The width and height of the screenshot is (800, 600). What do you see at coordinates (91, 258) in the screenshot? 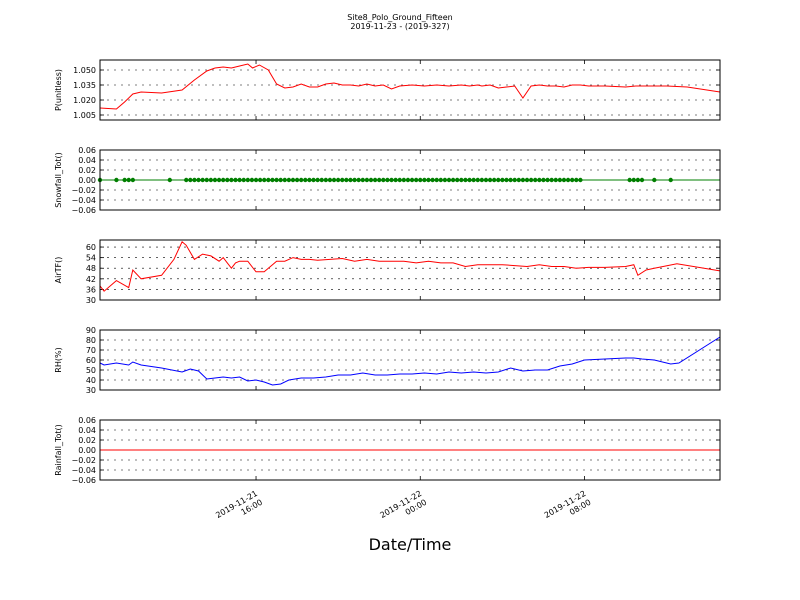
I see `y-tick-label: 54` at bounding box center [91, 258].